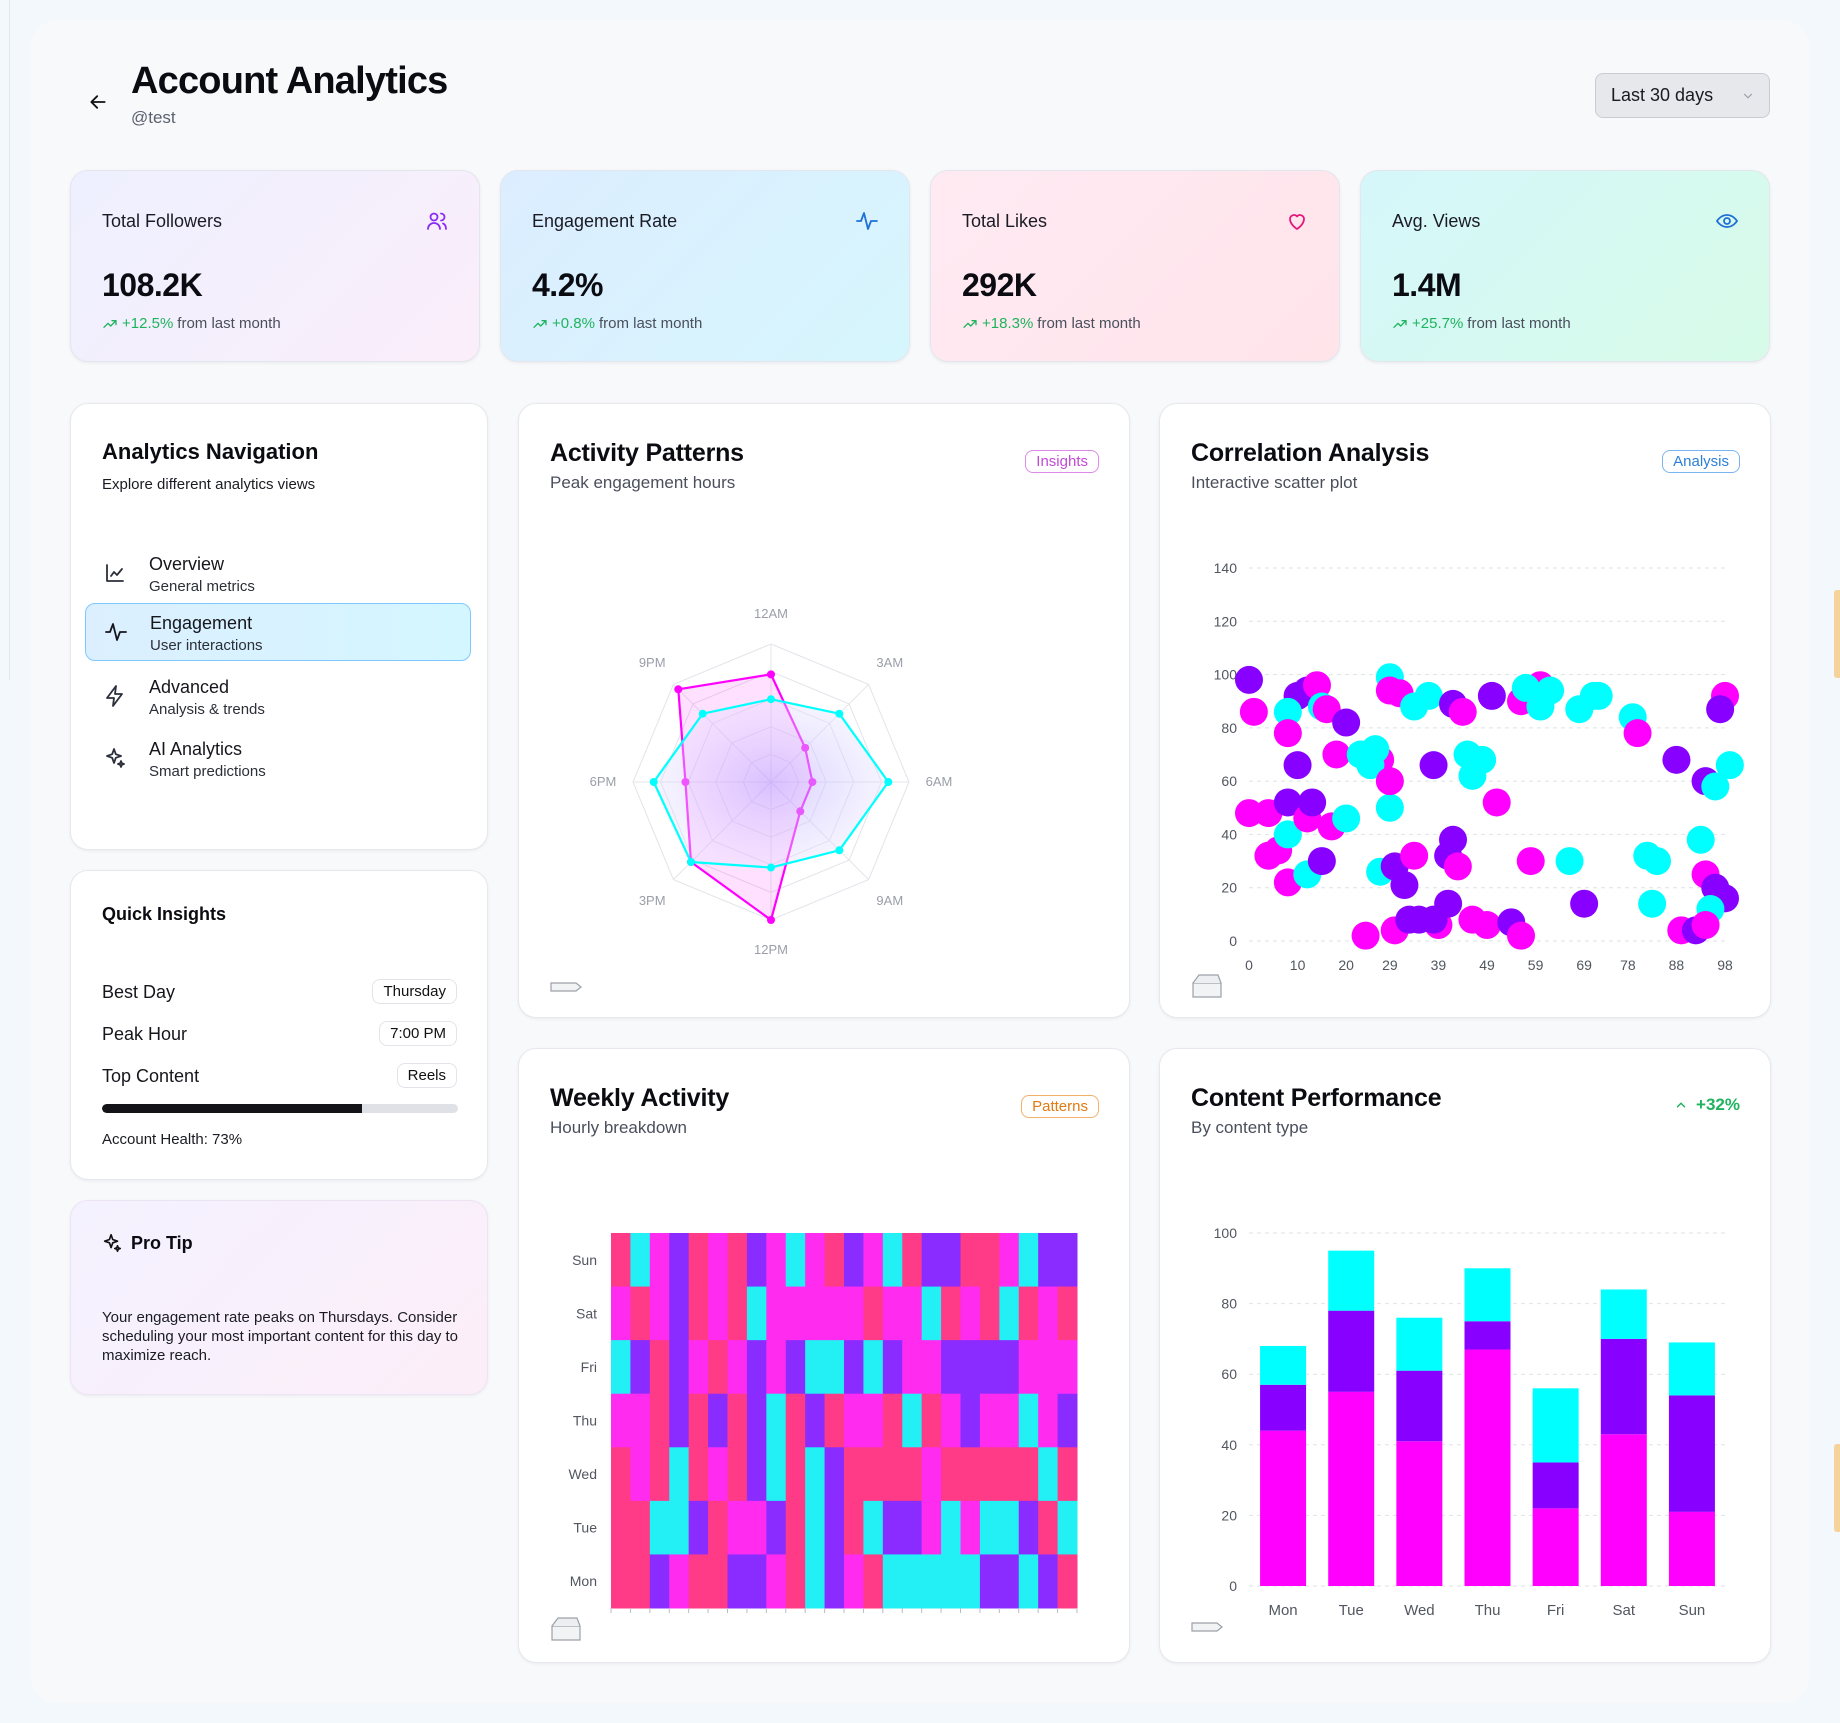  Describe the element at coordinates (1692, 1610) in the screenshot. I see `bar-x-label: Sun` at that location.